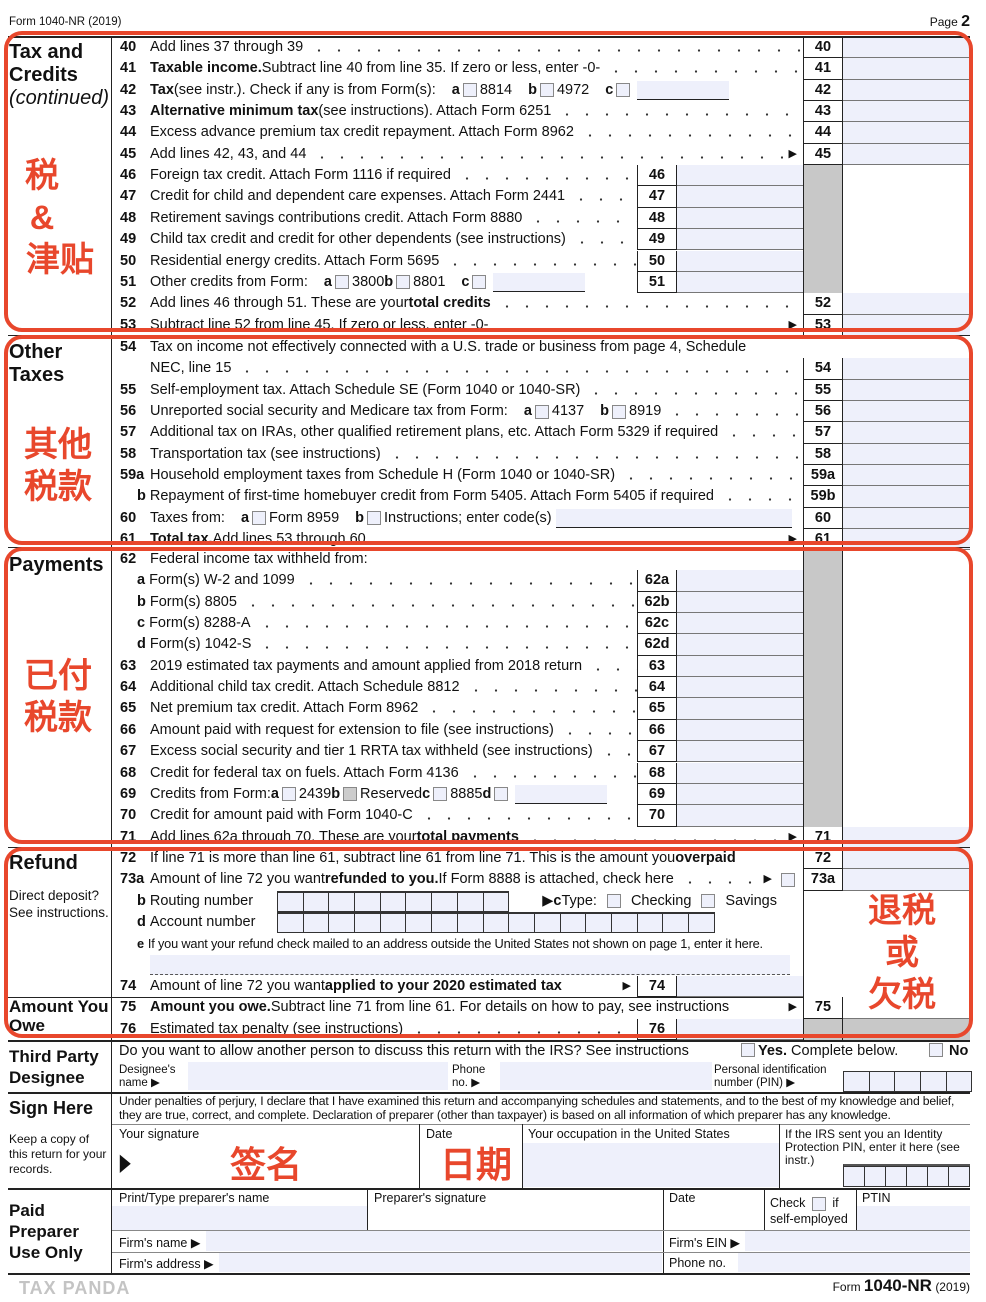 The width and height of the screenshot is (986, 1302). What do you see at coordinates (740, 581) in the screenshot?
I see `amount-input-62a` at bounding box center [740, 581].